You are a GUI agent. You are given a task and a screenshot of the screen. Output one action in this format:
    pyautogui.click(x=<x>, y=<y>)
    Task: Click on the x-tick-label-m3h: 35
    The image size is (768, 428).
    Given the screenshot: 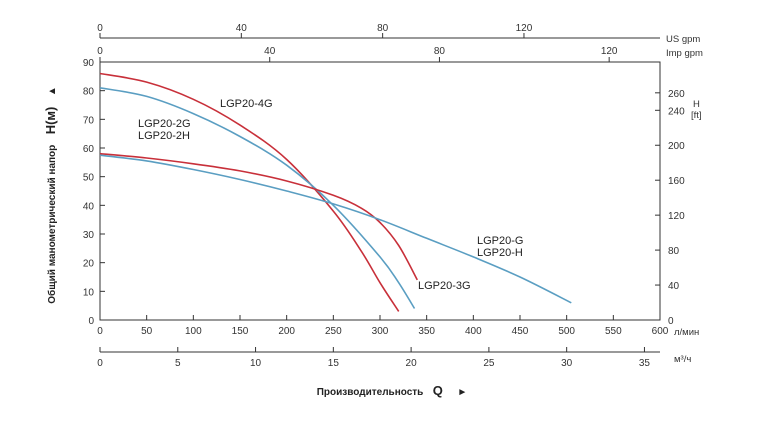 What is the action you would take?
    pyautogui.click(x=645, y=363)
    